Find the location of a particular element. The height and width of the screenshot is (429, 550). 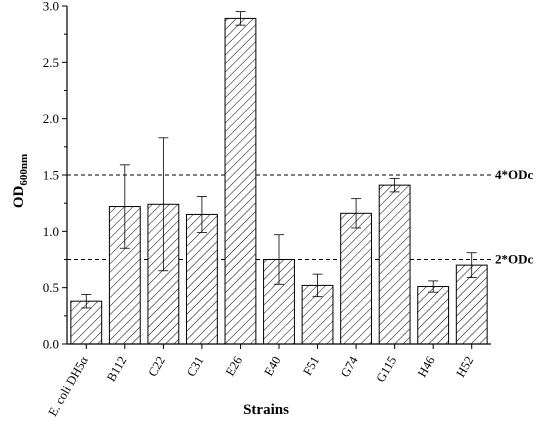

x-tick-label: G74 is located at coordinates (349, 366).